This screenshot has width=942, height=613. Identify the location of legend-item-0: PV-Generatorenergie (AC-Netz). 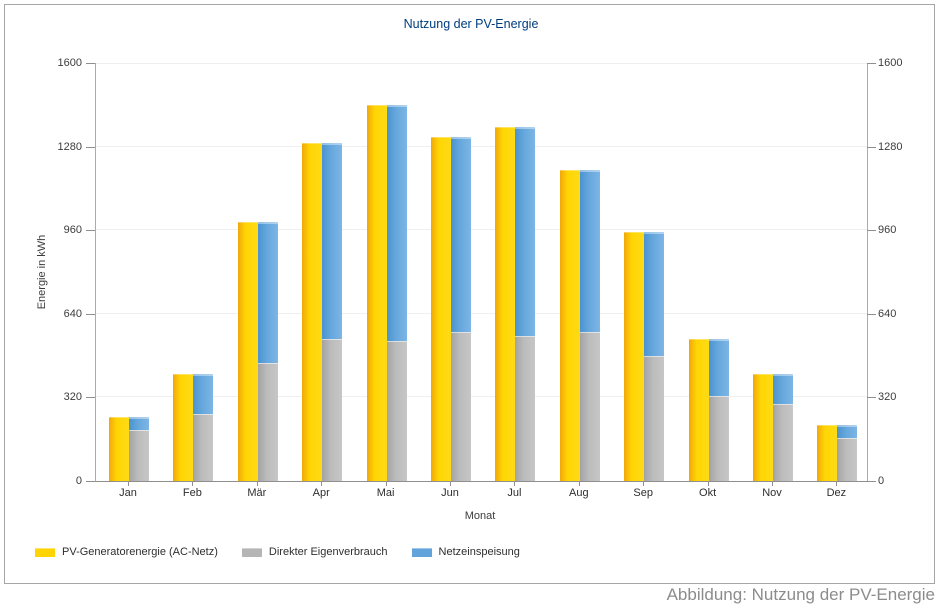
(126, 552).